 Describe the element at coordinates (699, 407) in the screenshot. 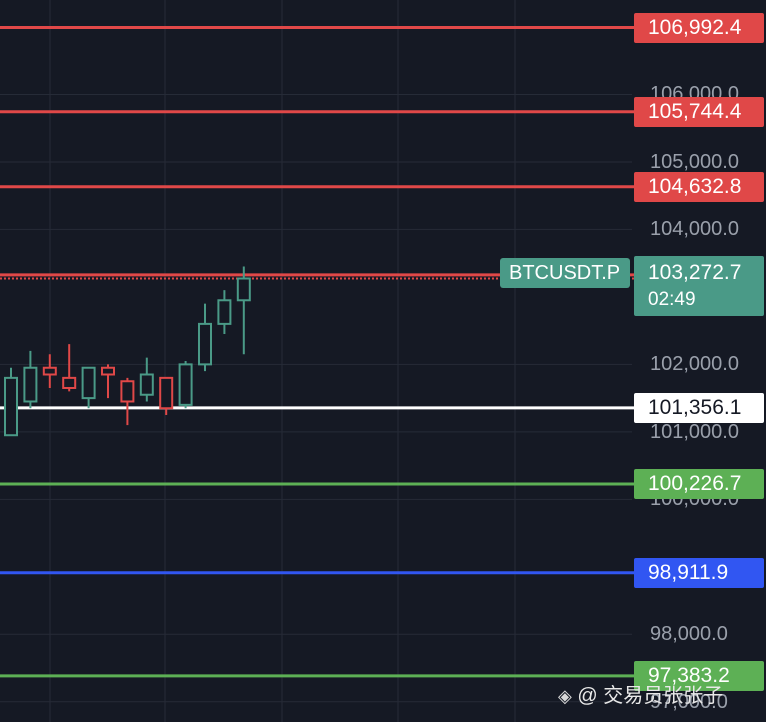

I see `level-tag-4: 101,356.1` at that location.